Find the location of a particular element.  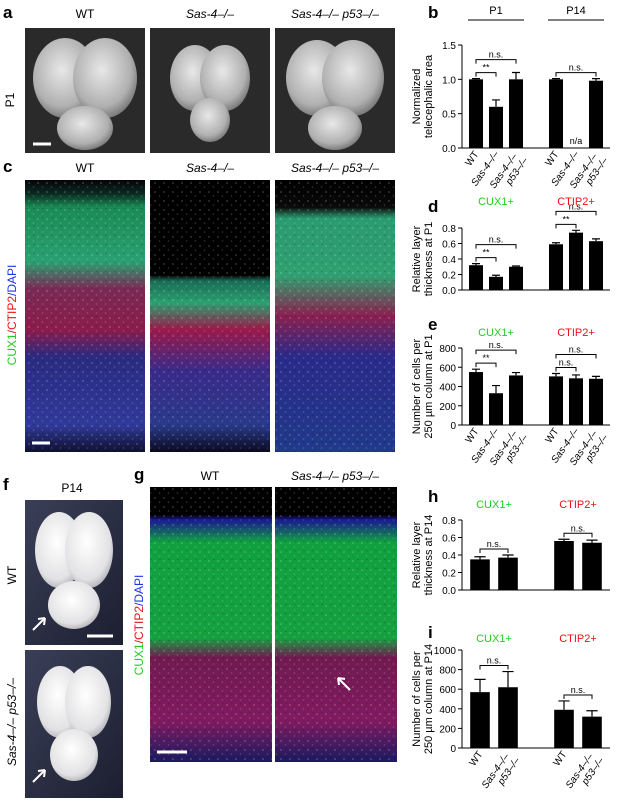

y-axis-label: Normalized is located at coordinates (417, 97).